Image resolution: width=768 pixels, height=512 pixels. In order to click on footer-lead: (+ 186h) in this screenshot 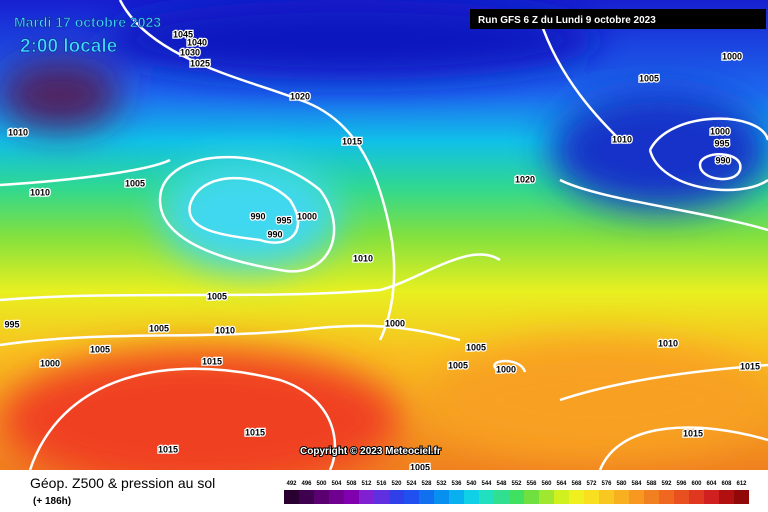, I will do `click(52, 501)`.